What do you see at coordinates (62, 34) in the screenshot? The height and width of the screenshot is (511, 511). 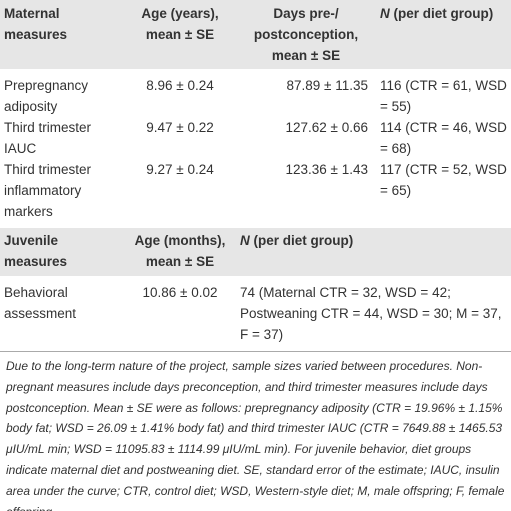 I see `header-cell: Maternal measures` at bounding box center [62, 34].